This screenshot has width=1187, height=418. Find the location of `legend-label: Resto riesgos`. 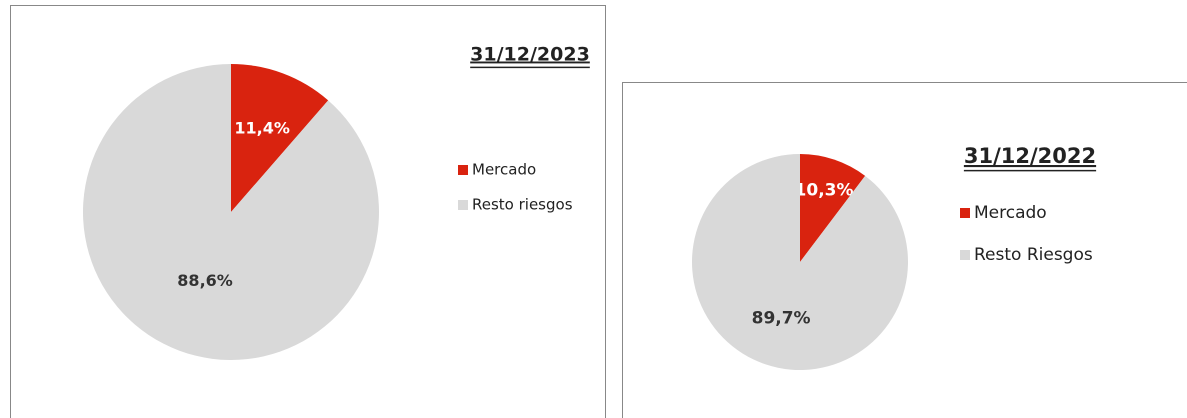

legend-label: Resto riesgos is located at coordinates (522, 205).